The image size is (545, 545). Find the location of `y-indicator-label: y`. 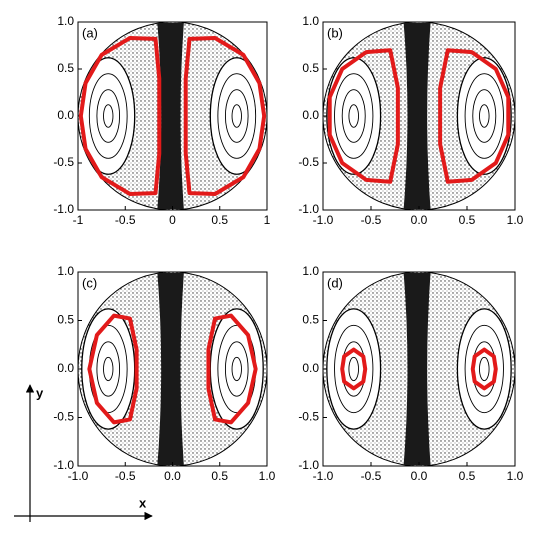

y-indicator-label: y is located at coordinates (40, 392).